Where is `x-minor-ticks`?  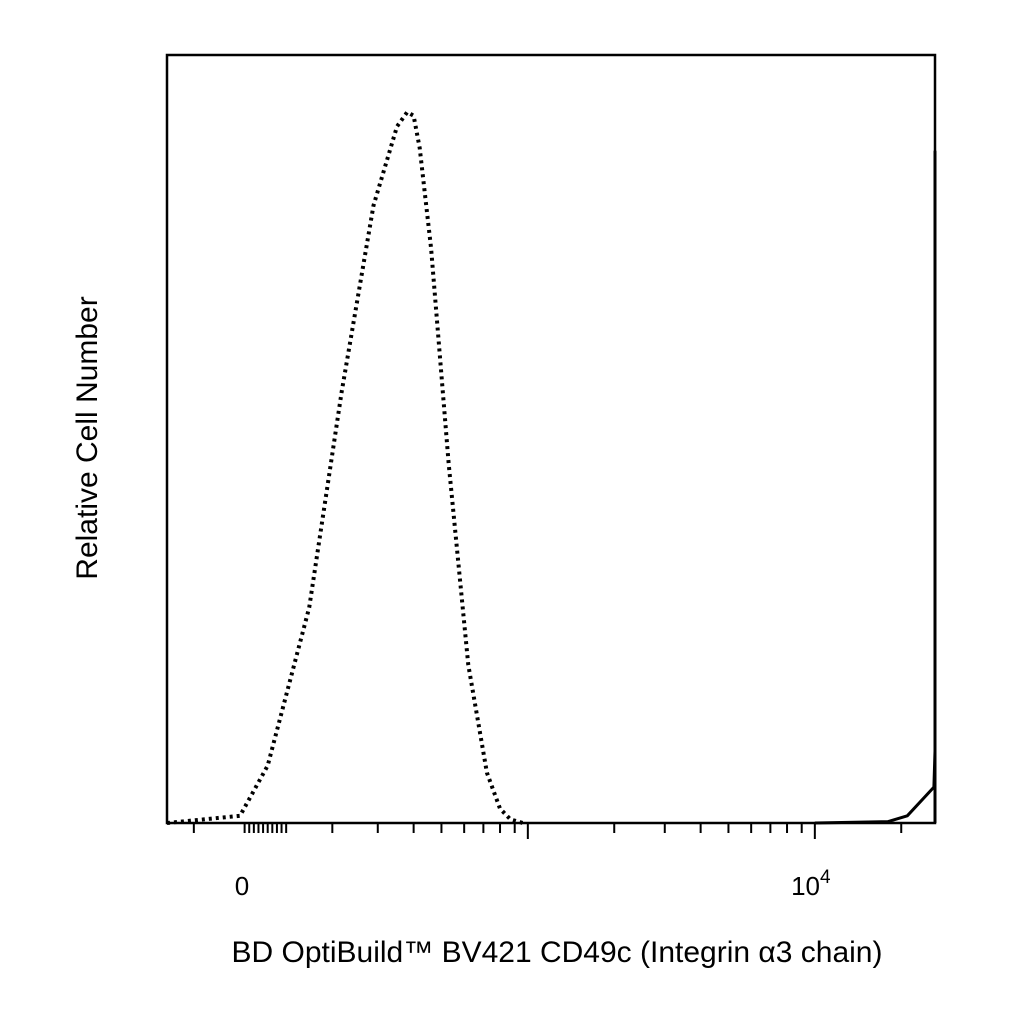 x-minor-ticks is located at coordinates (547, 831).